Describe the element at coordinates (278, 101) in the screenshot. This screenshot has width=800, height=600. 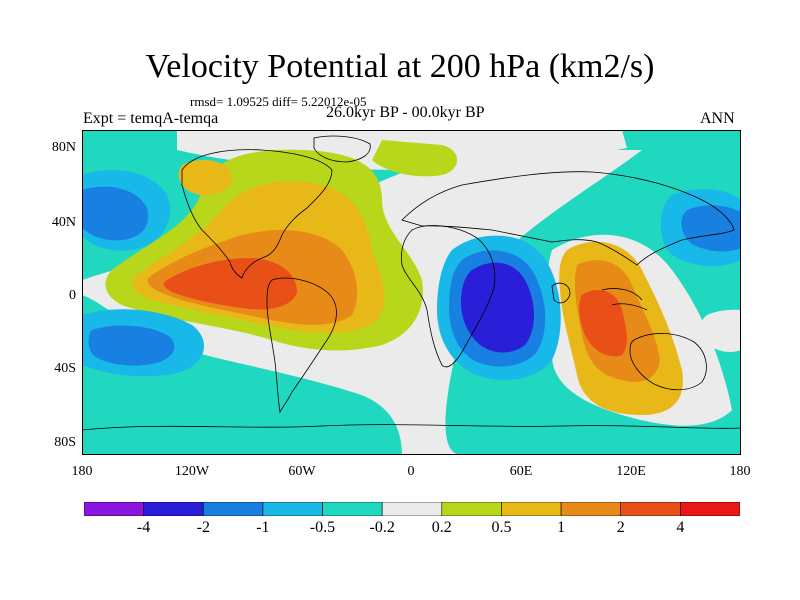
I see `rmsd-diff-stats: rmsd= 1.09525 diff= 5.22012e-05` at that location.